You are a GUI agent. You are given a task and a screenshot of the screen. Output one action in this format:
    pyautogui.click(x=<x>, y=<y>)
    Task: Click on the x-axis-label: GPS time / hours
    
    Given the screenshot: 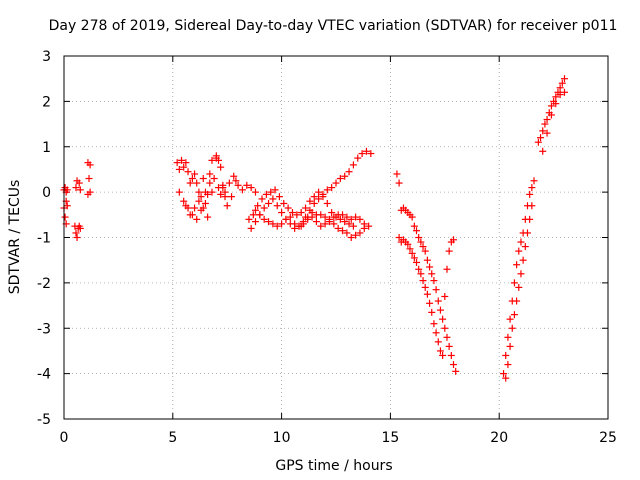 What is the action you would take?
    pyautogui.click(x=333, y=466)
    